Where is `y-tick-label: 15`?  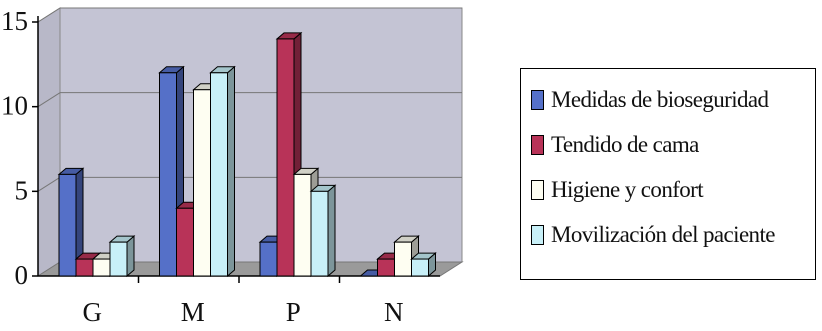 y-tick-label: 15 is located at coordinates (14, 21).